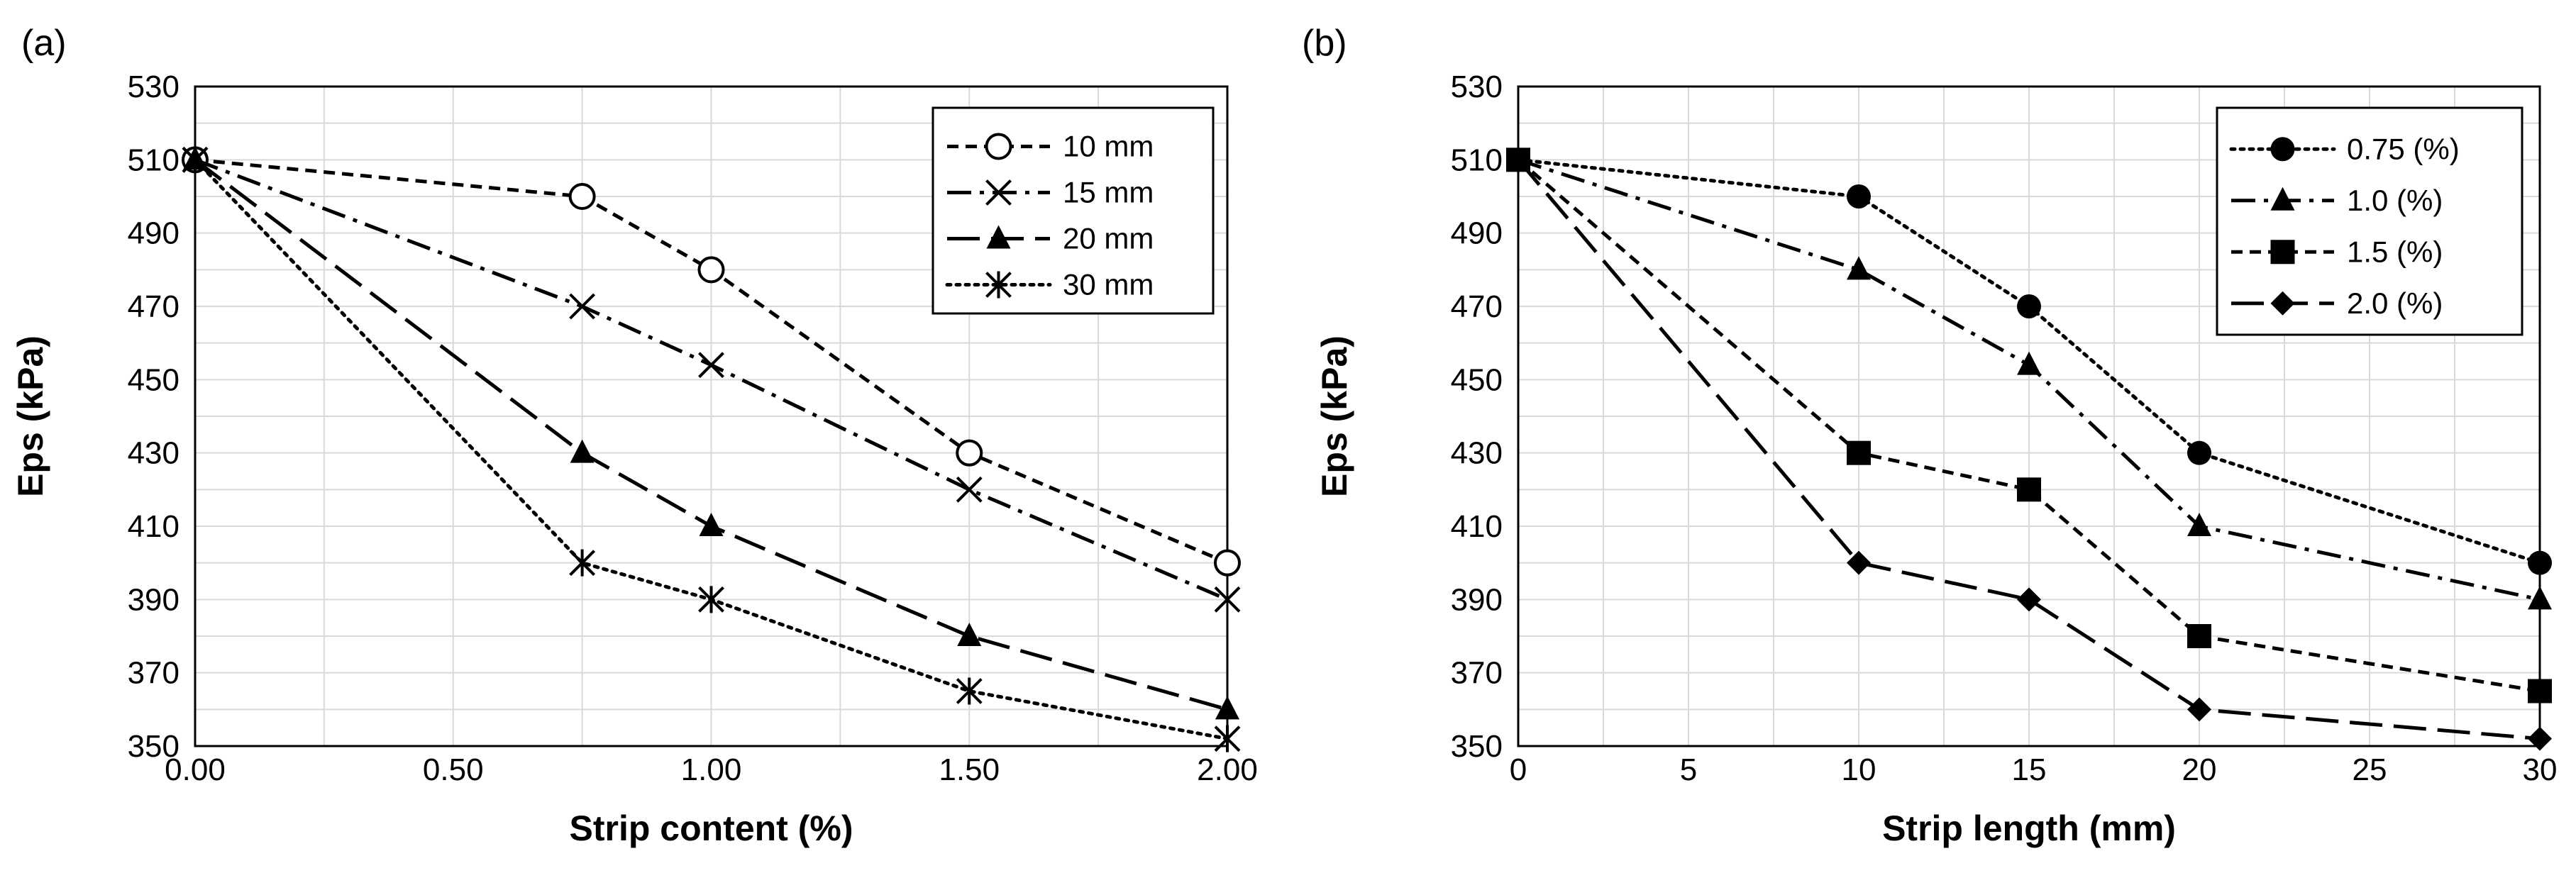  I want to click on x-tick-label: 10, so click(1859, 769).